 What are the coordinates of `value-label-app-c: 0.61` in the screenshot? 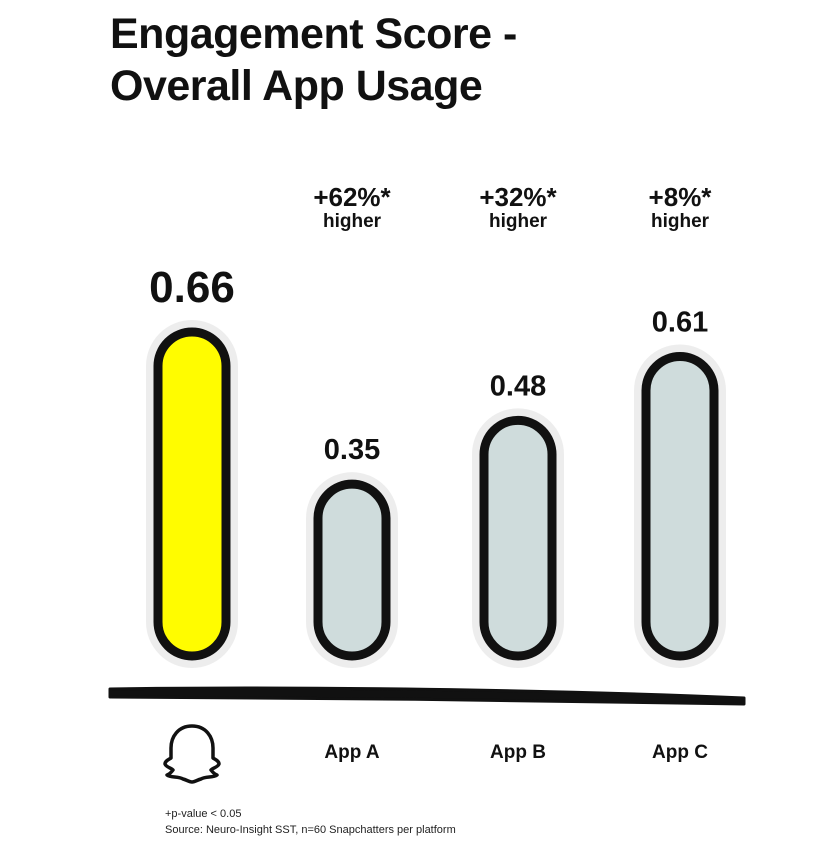 It's located at (680, 323).